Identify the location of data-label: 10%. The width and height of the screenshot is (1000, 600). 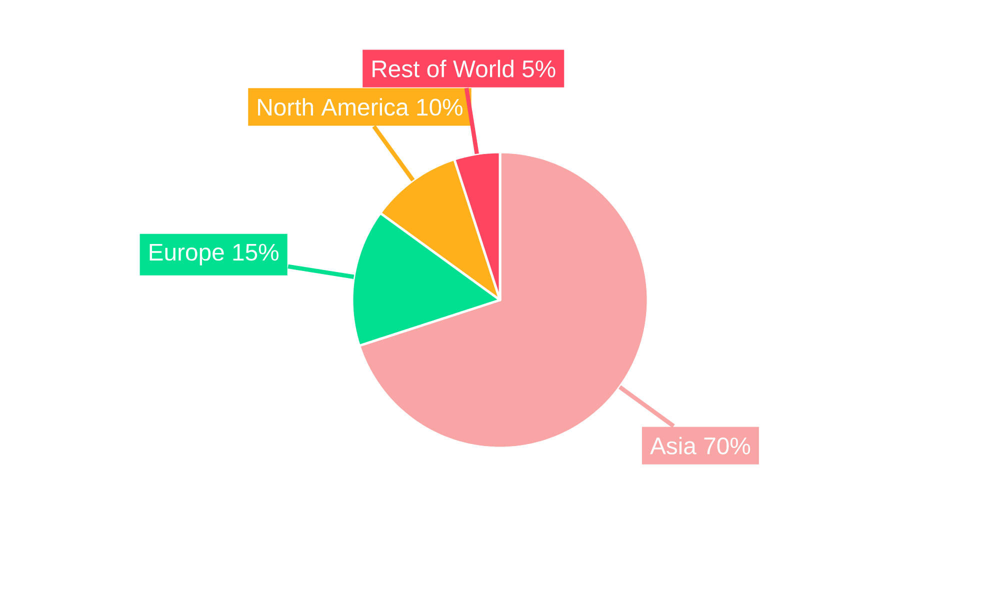
(439, 107).